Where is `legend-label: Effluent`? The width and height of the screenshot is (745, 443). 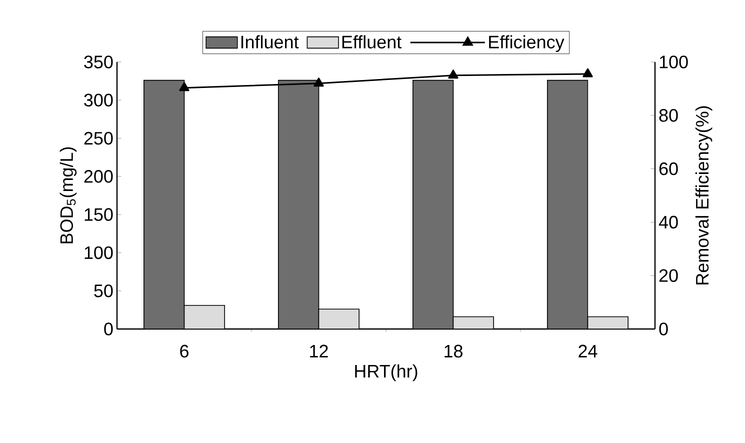 legend-label: Effluent is located at coordinates (372, 41).